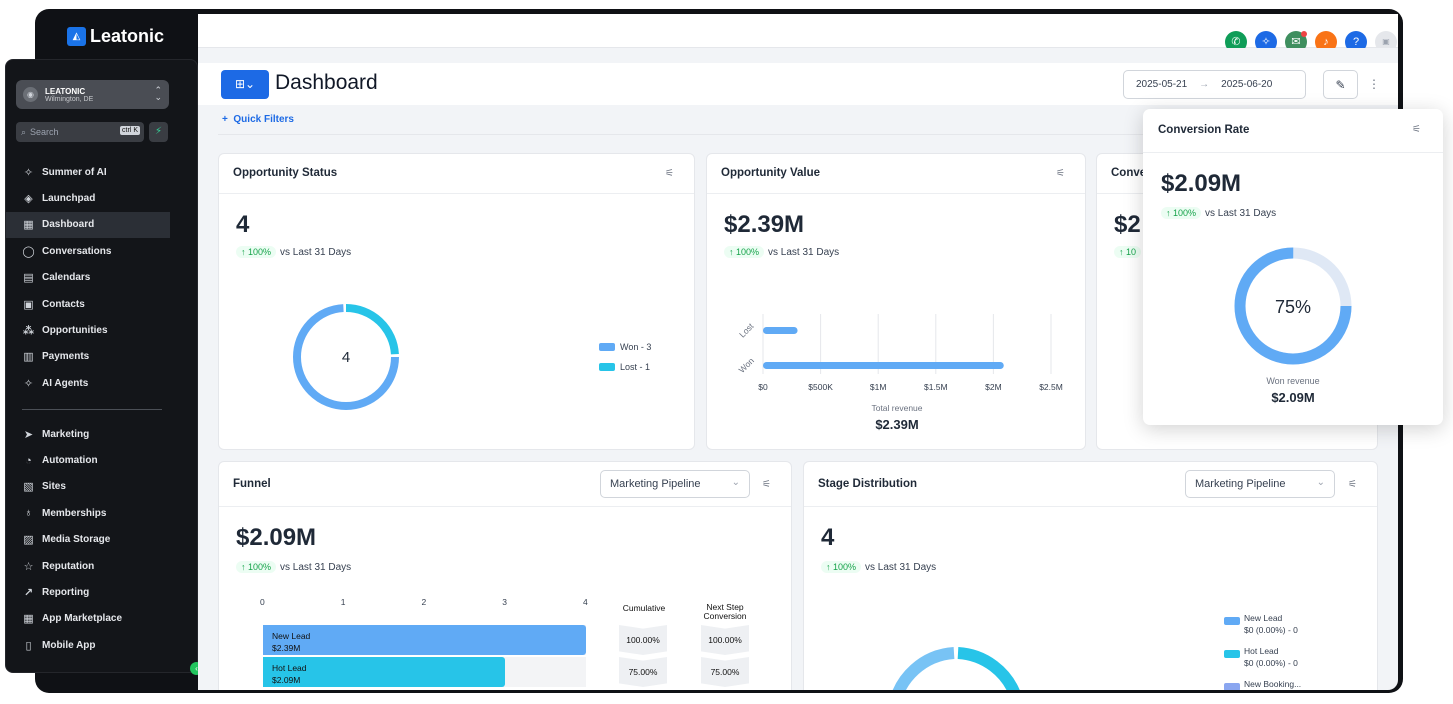 The width and height of the screenshot is (1453, 704). I want to click on sidebar-item-memberships: ♁ Memberships, so click(101, 513).